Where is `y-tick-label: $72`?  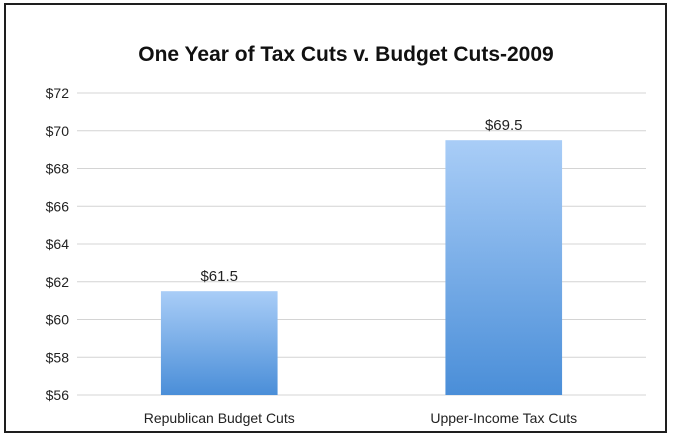
y-tick-label: $72 is located at coordinates (58, 93).